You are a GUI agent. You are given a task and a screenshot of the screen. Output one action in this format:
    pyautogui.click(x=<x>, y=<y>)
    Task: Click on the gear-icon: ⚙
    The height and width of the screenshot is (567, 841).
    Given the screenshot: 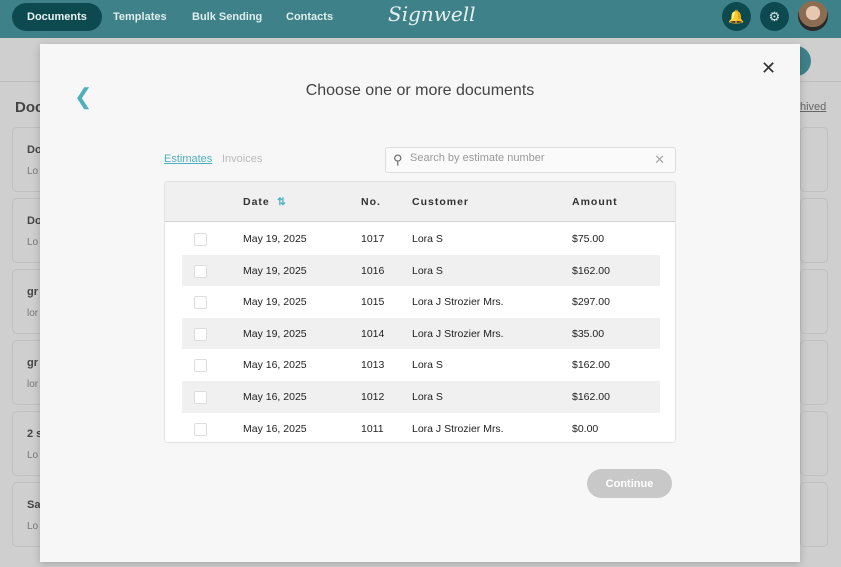 What is the action you would take?
    pyautogui.click(x=774, y=16)
    